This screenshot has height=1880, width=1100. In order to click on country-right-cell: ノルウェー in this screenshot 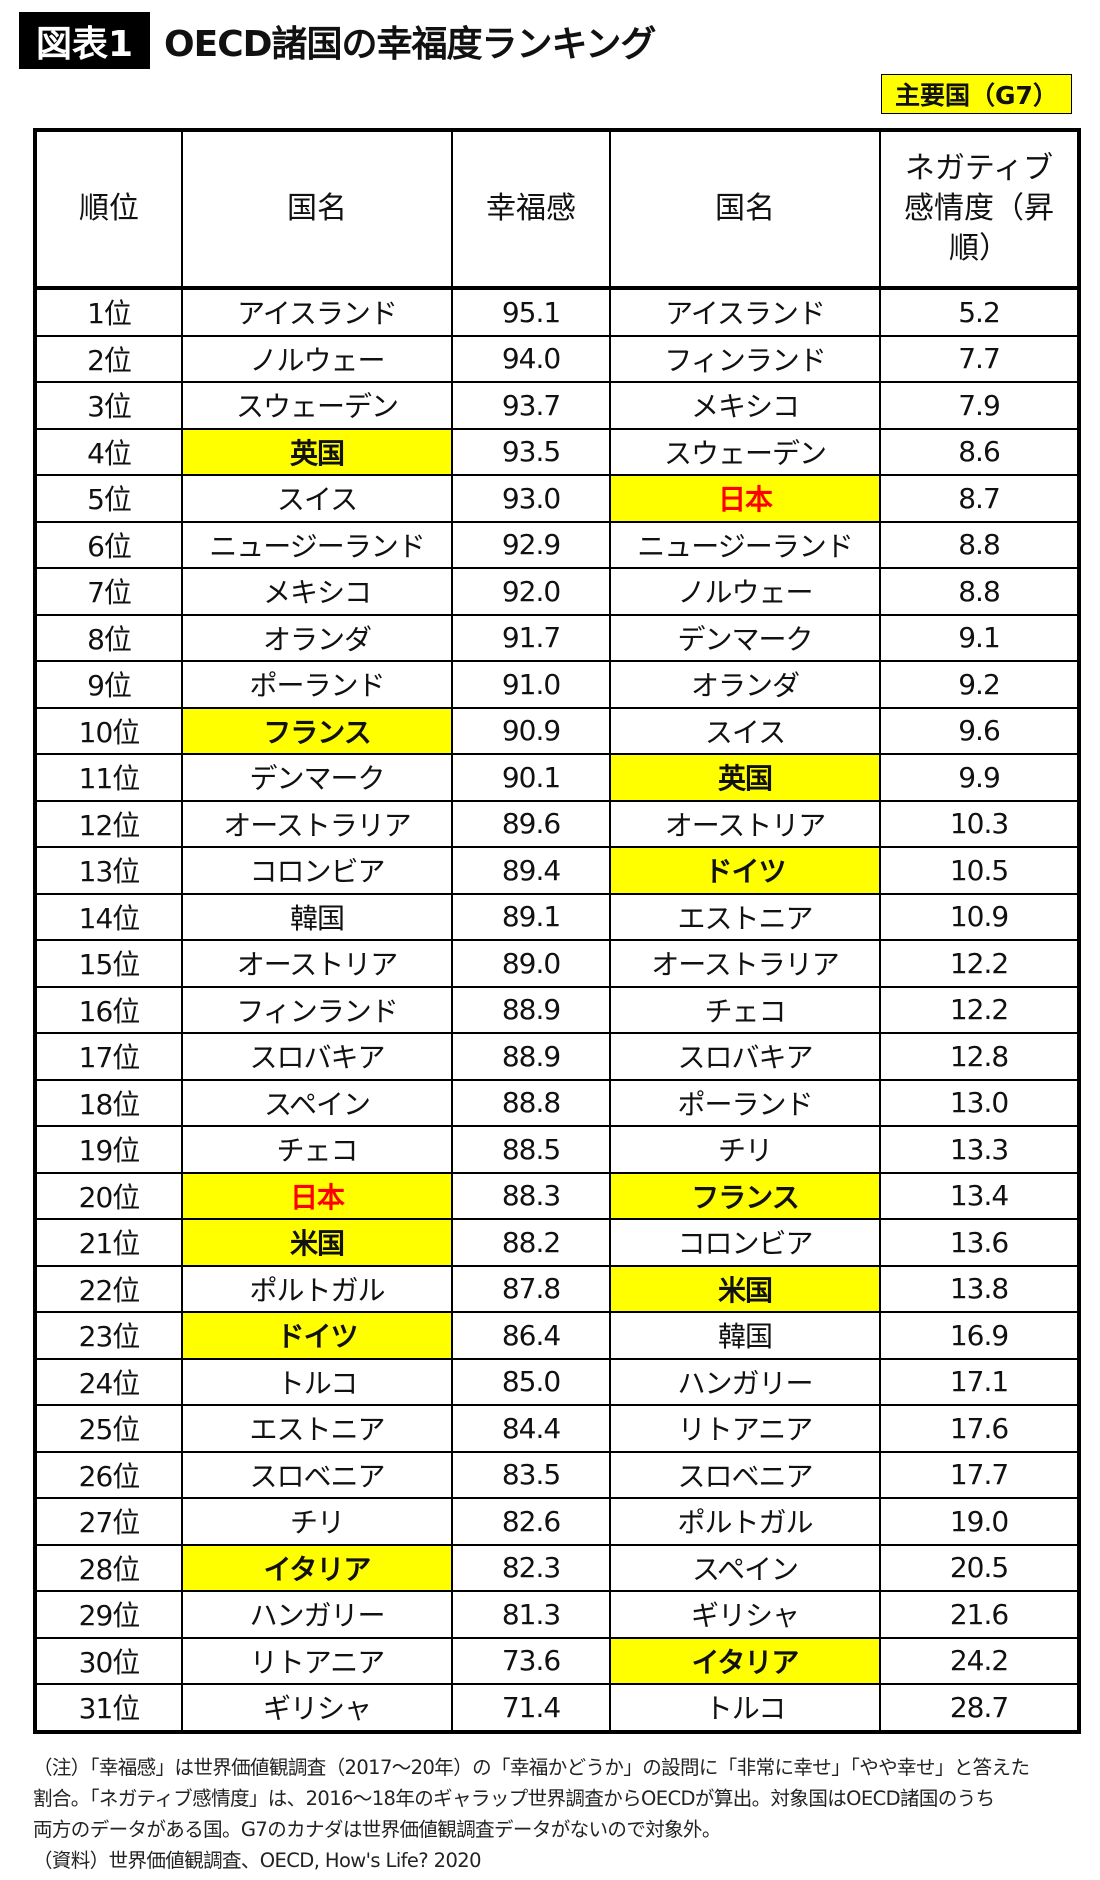, I will do `click(745, 591)`.